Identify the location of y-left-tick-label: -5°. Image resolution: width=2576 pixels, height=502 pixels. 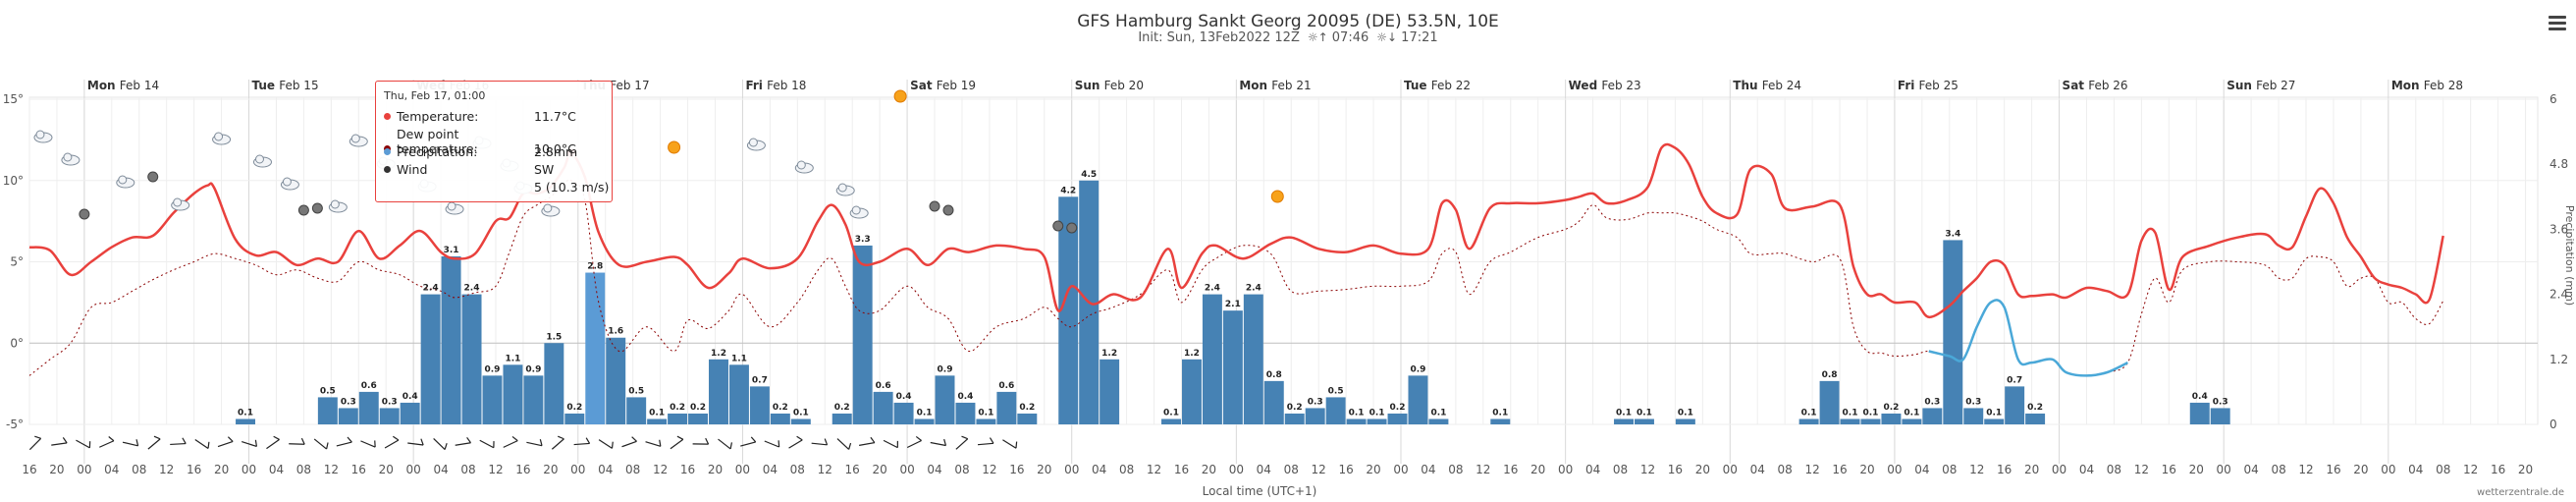
(15, 424).